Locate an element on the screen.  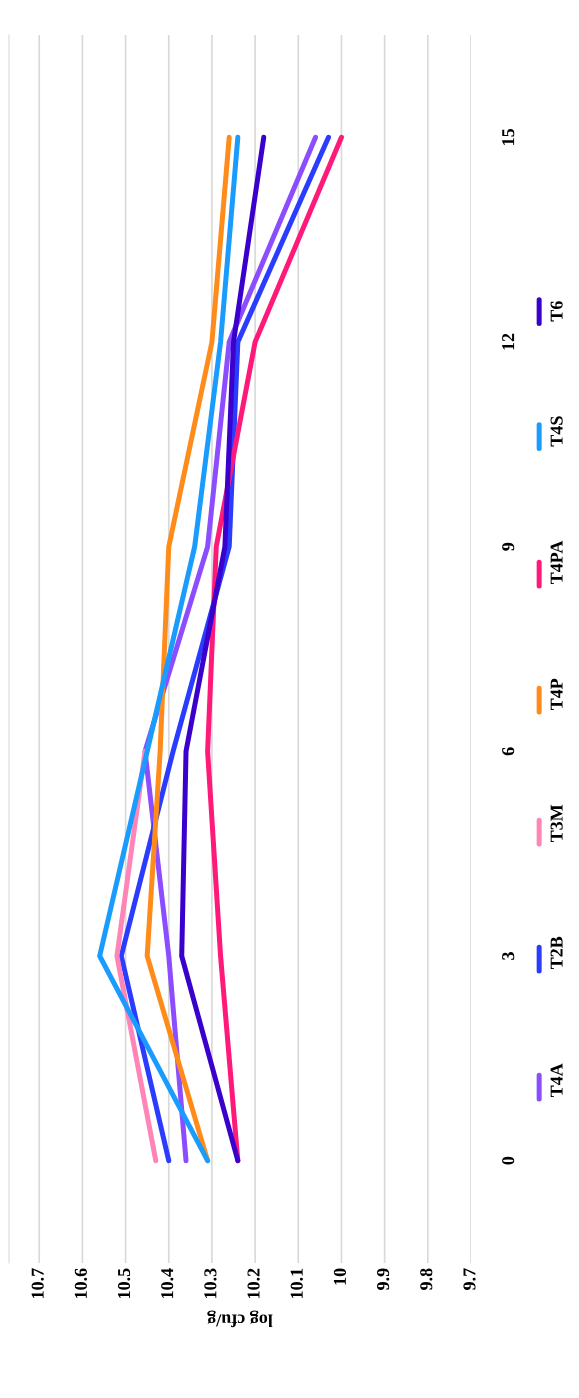
legend-label: T4PA is located at coordinates (556, 562).